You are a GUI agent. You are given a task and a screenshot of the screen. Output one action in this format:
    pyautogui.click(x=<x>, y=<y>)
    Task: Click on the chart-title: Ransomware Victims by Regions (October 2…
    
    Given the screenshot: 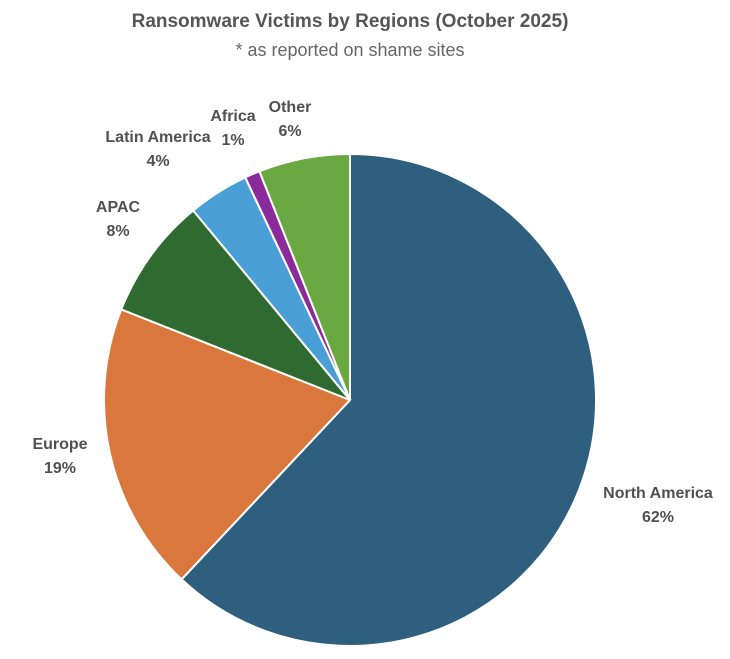 What is the action you would take?
    pyautogui.click(x=350, y=21)
    